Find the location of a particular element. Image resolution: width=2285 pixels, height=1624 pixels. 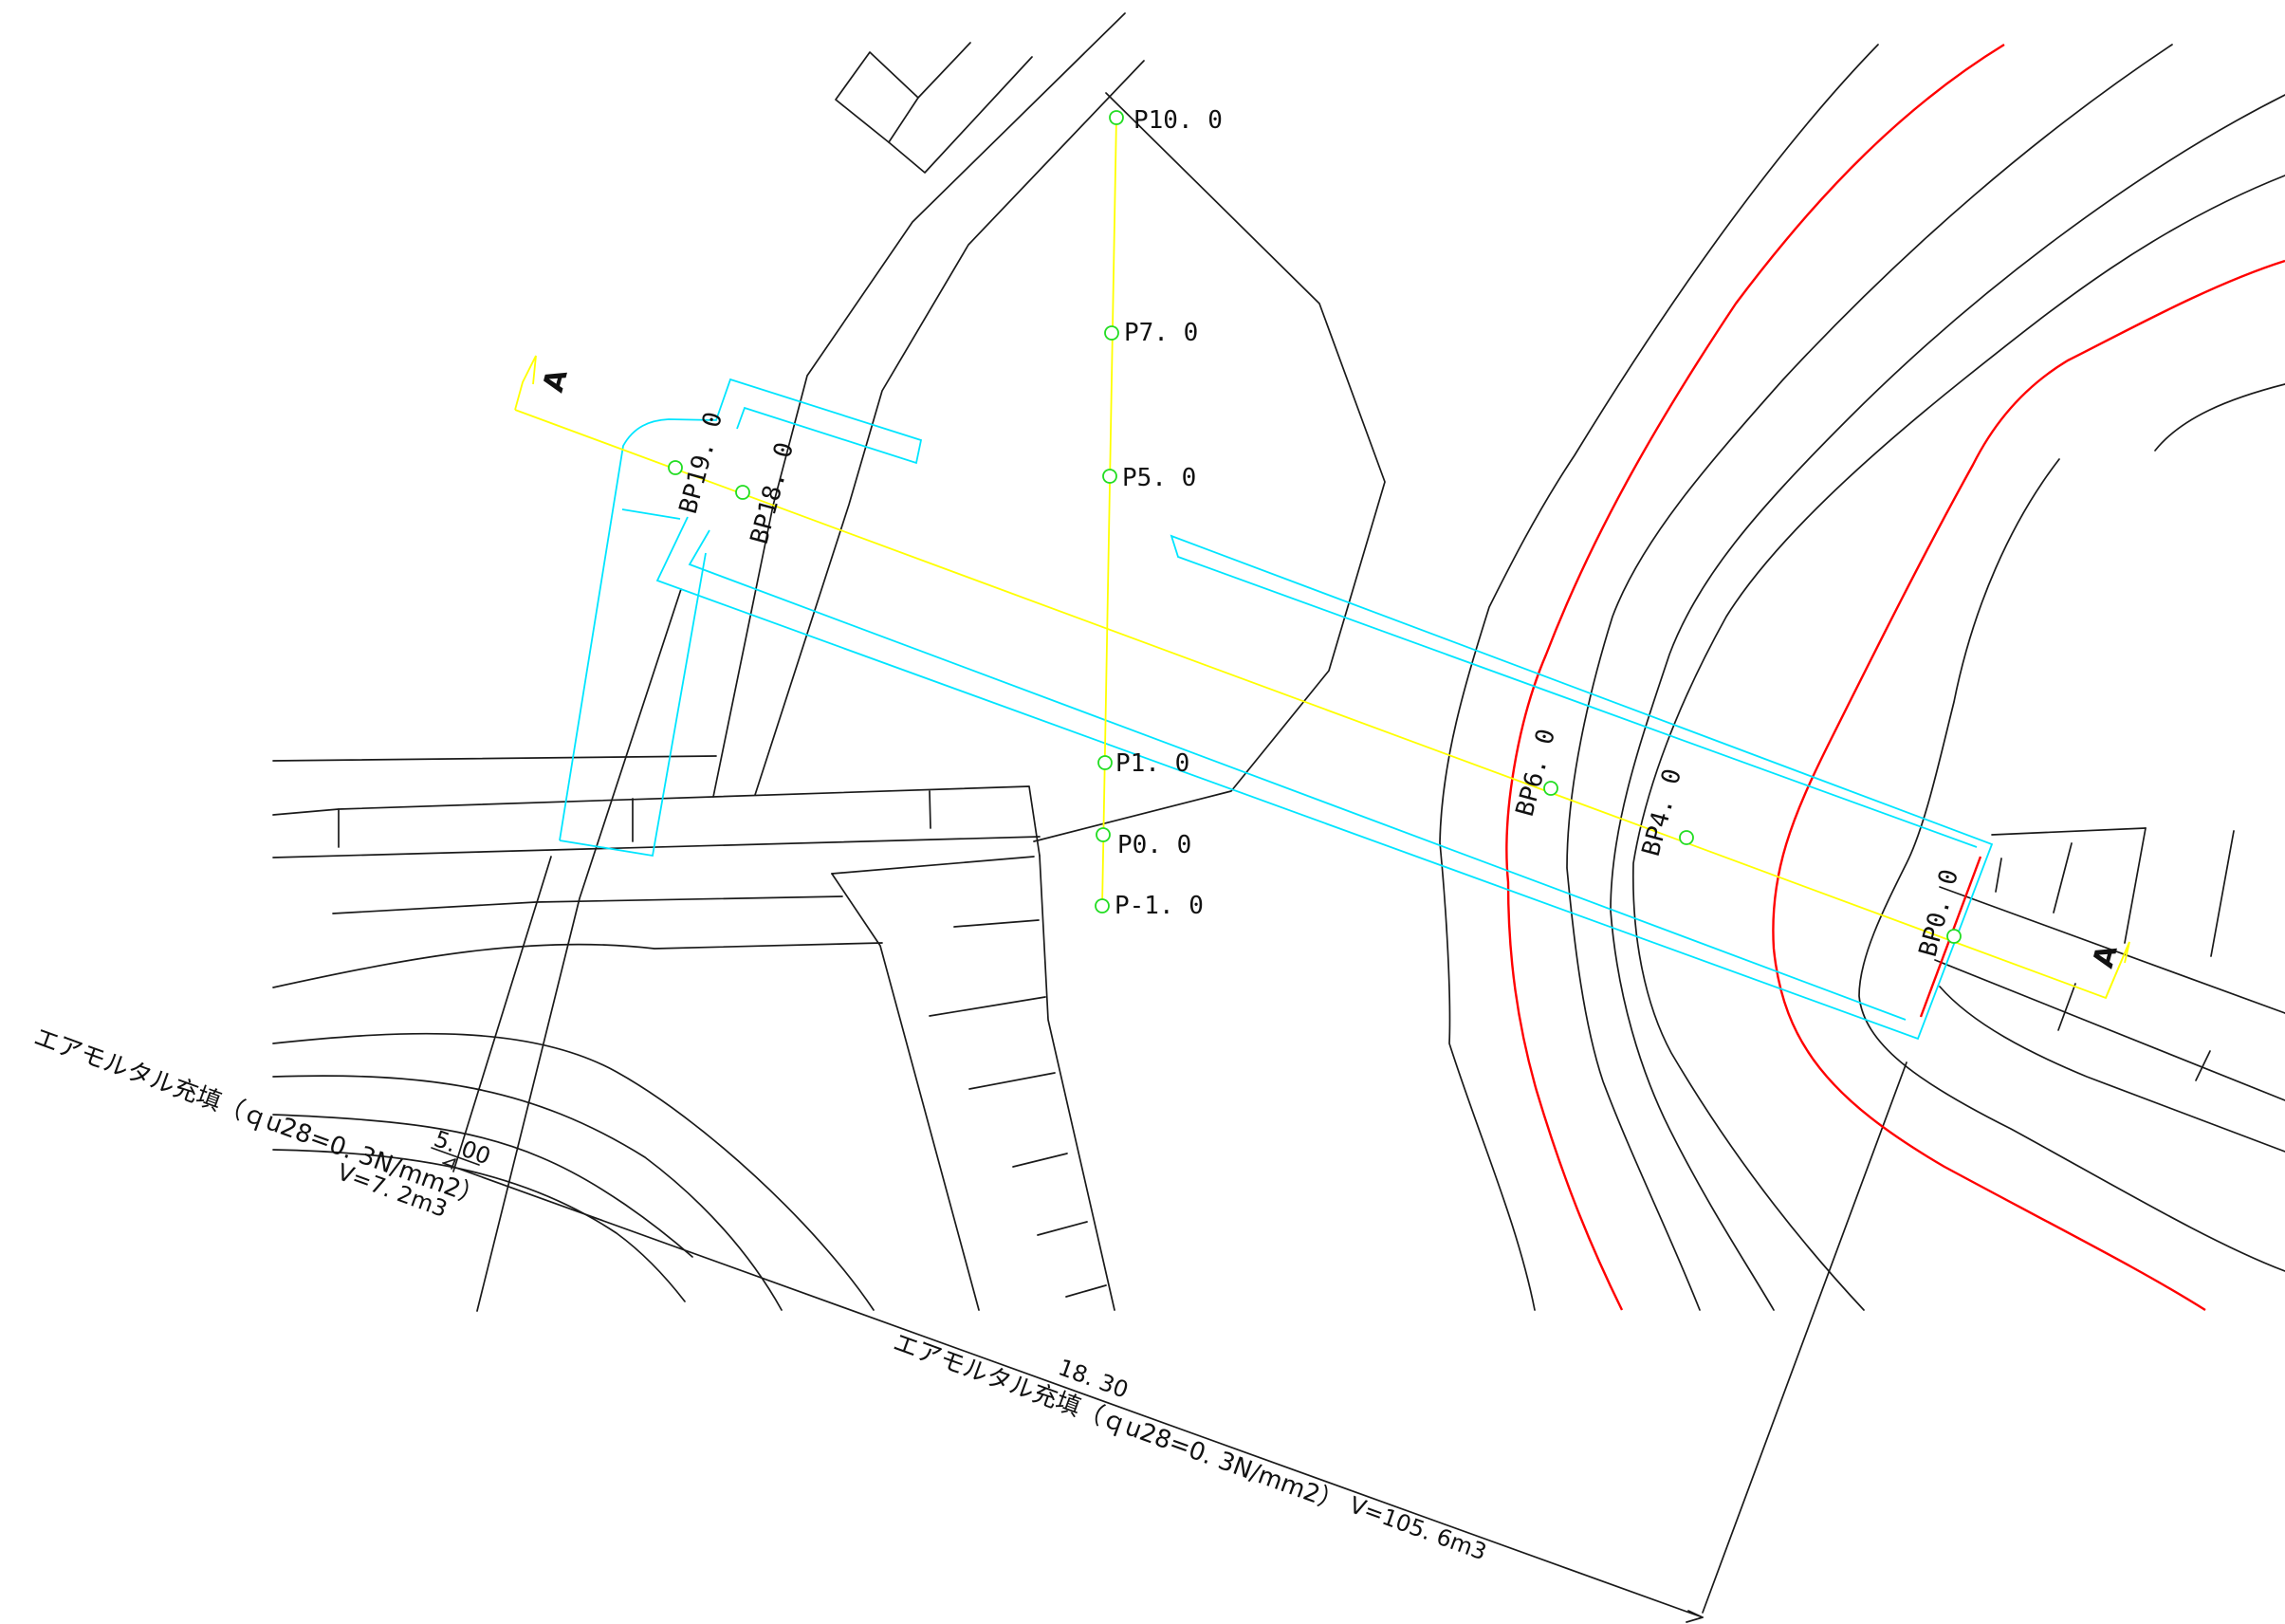

small-fill-material: エアモルタル充填（ｑu28=0. 3N/mm2） is located at coordinates (259, 1117).